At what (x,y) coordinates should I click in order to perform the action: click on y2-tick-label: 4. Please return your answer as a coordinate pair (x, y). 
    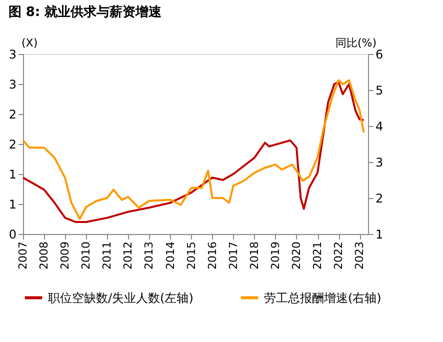
    Looking at the image, I should click on (380, 127).